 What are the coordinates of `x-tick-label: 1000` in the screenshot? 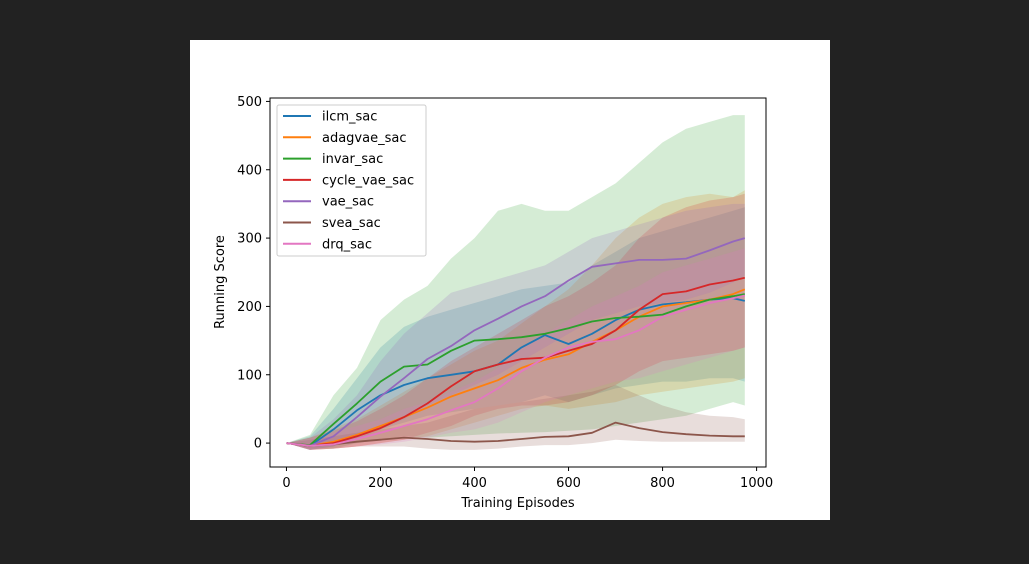 It's located at (756, 483).